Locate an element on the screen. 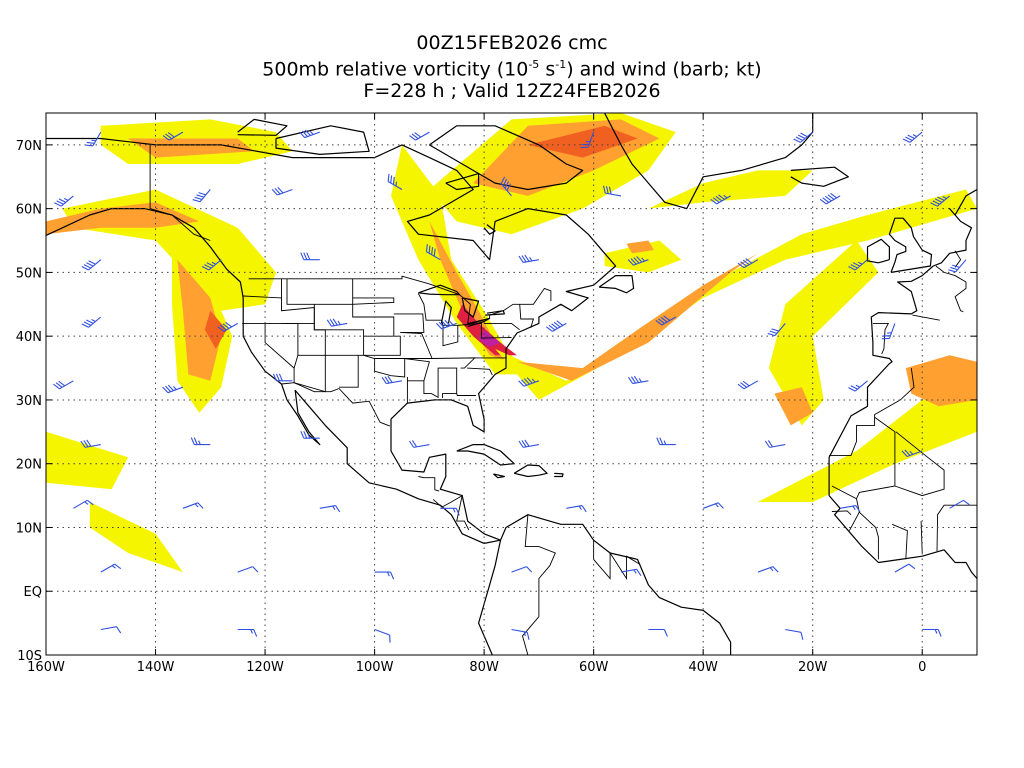  border-ga-fl is located at coordinates (466, 394).